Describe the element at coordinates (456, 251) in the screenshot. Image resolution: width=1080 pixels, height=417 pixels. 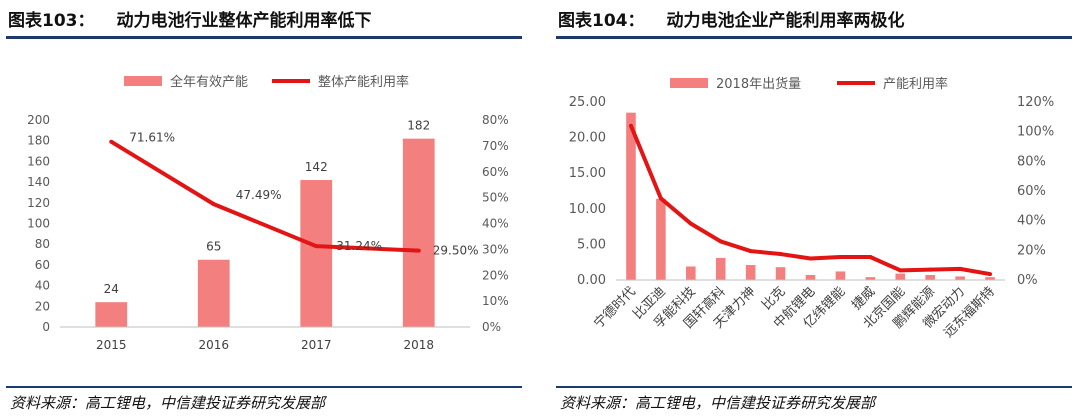
I see `line-data-label: 29.50%` at that location.